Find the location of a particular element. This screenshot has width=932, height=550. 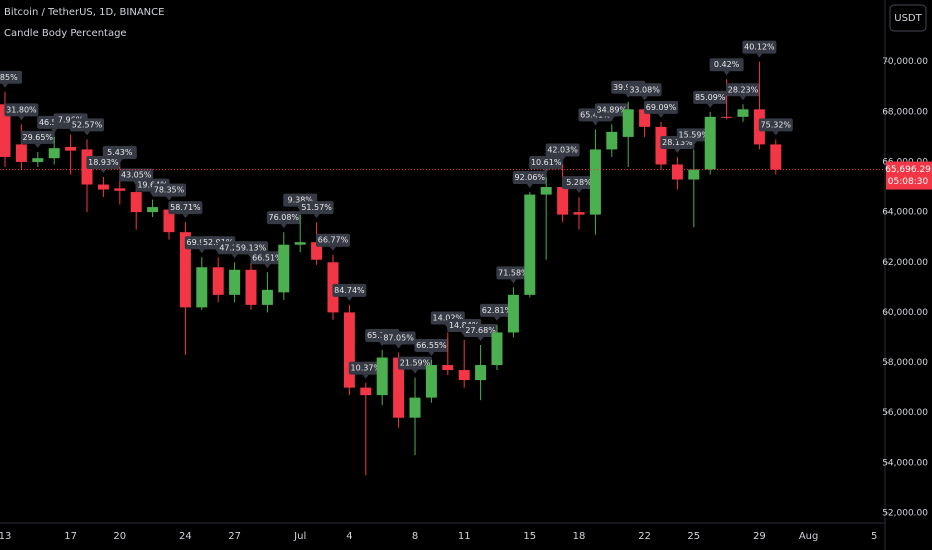

body-percent-label: 15.59% is located at coordinates (694, 134).